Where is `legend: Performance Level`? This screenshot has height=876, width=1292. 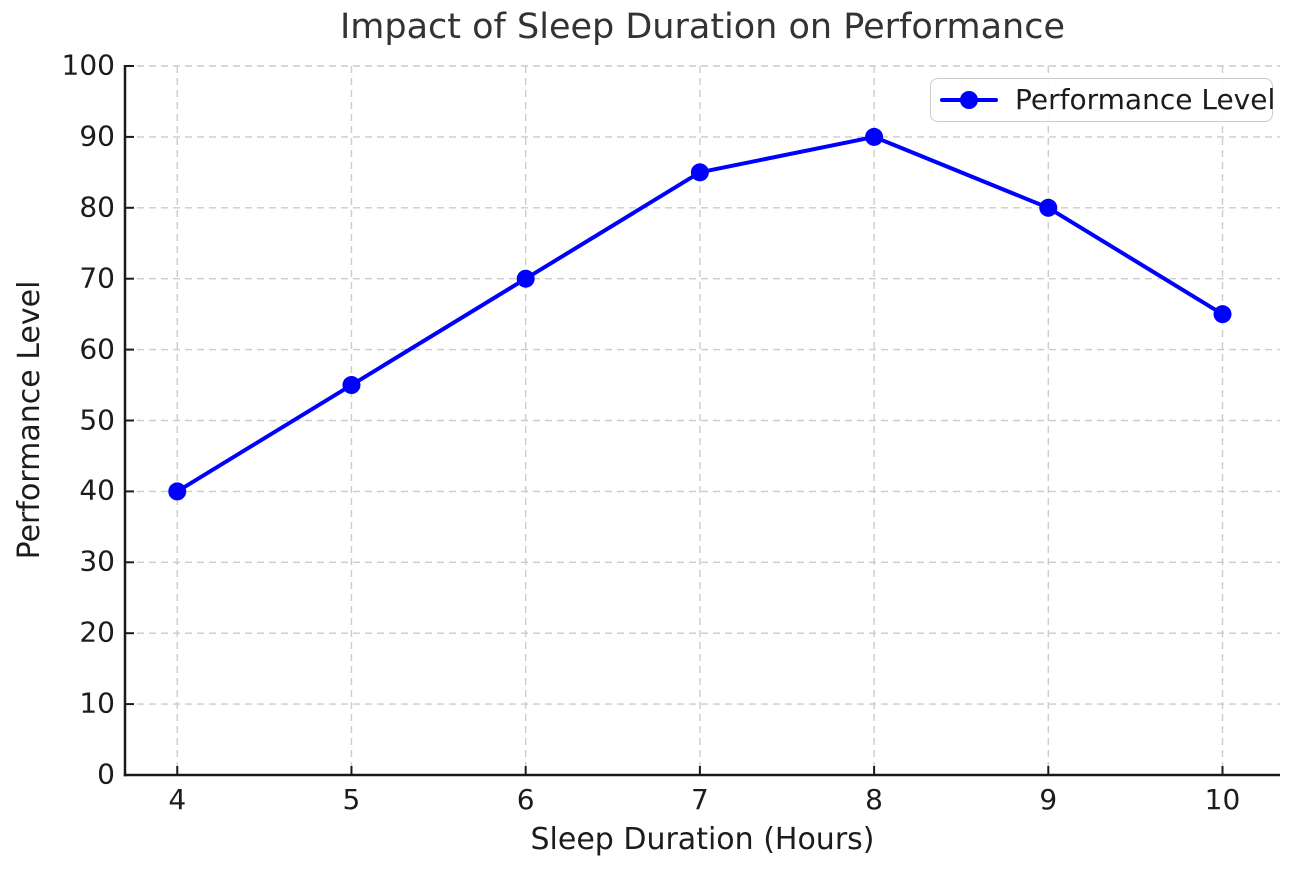
legend: Performance Level is located at coordinates (1103, 100).